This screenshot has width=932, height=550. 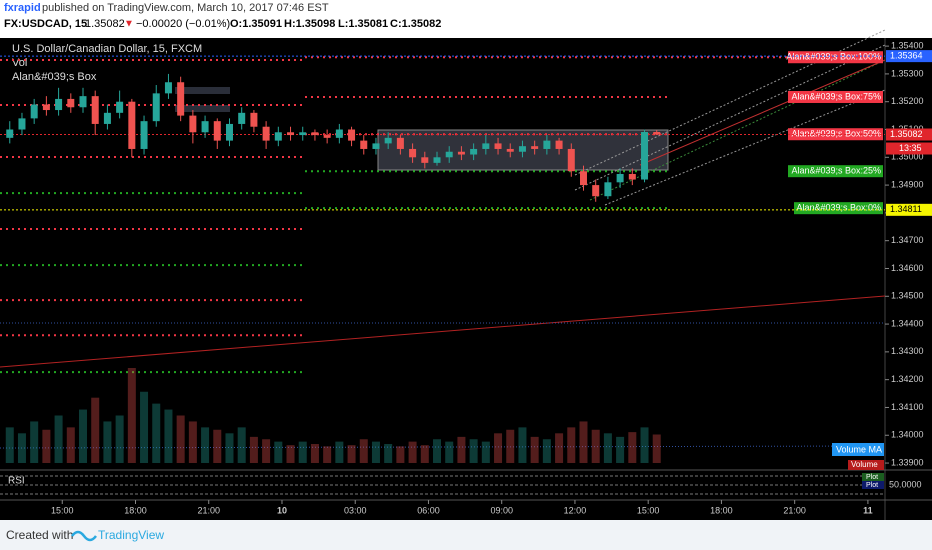 What do you see at coordinates (415, 24) in the screenshot?
I see `ohlc-close: C:1.35082` at bounding box center [415, 24].